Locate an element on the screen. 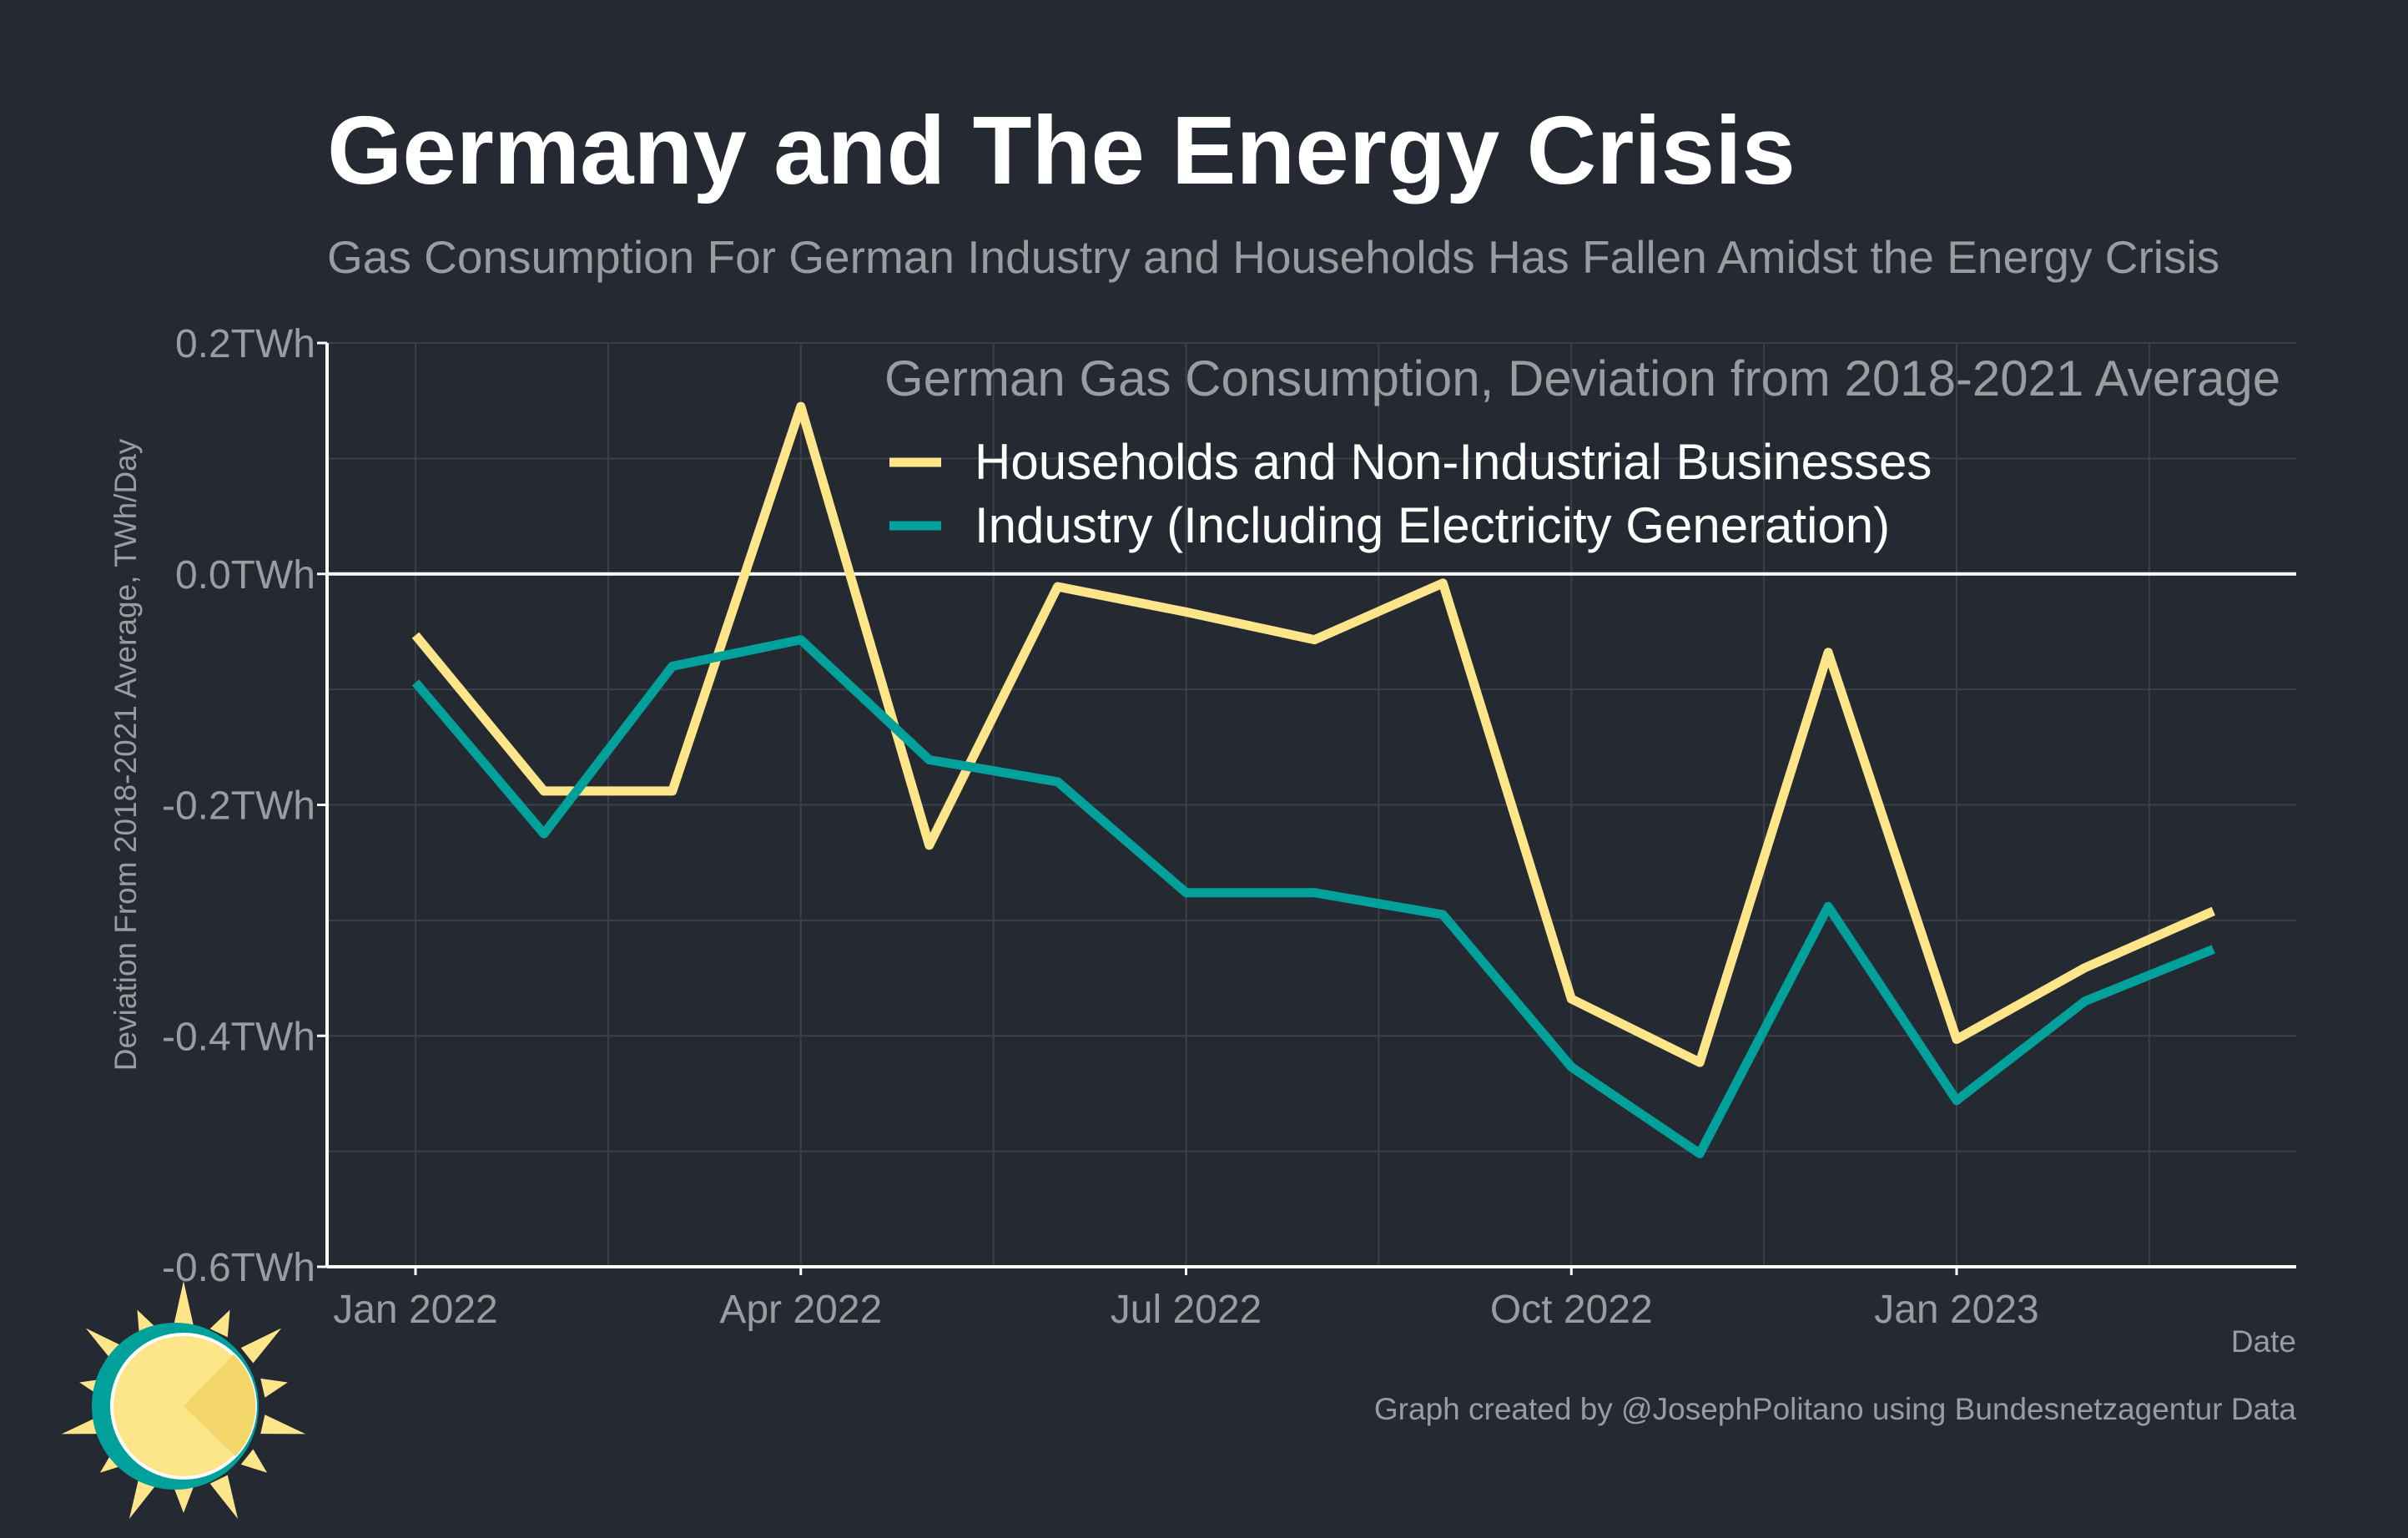 This screenshot has width=2408, height=1538. y-axis-ticks: -0.6TWh -0.4TWh -0.2TWh 0.0TWh 0.2TWh is located at coordinates (244, 806).